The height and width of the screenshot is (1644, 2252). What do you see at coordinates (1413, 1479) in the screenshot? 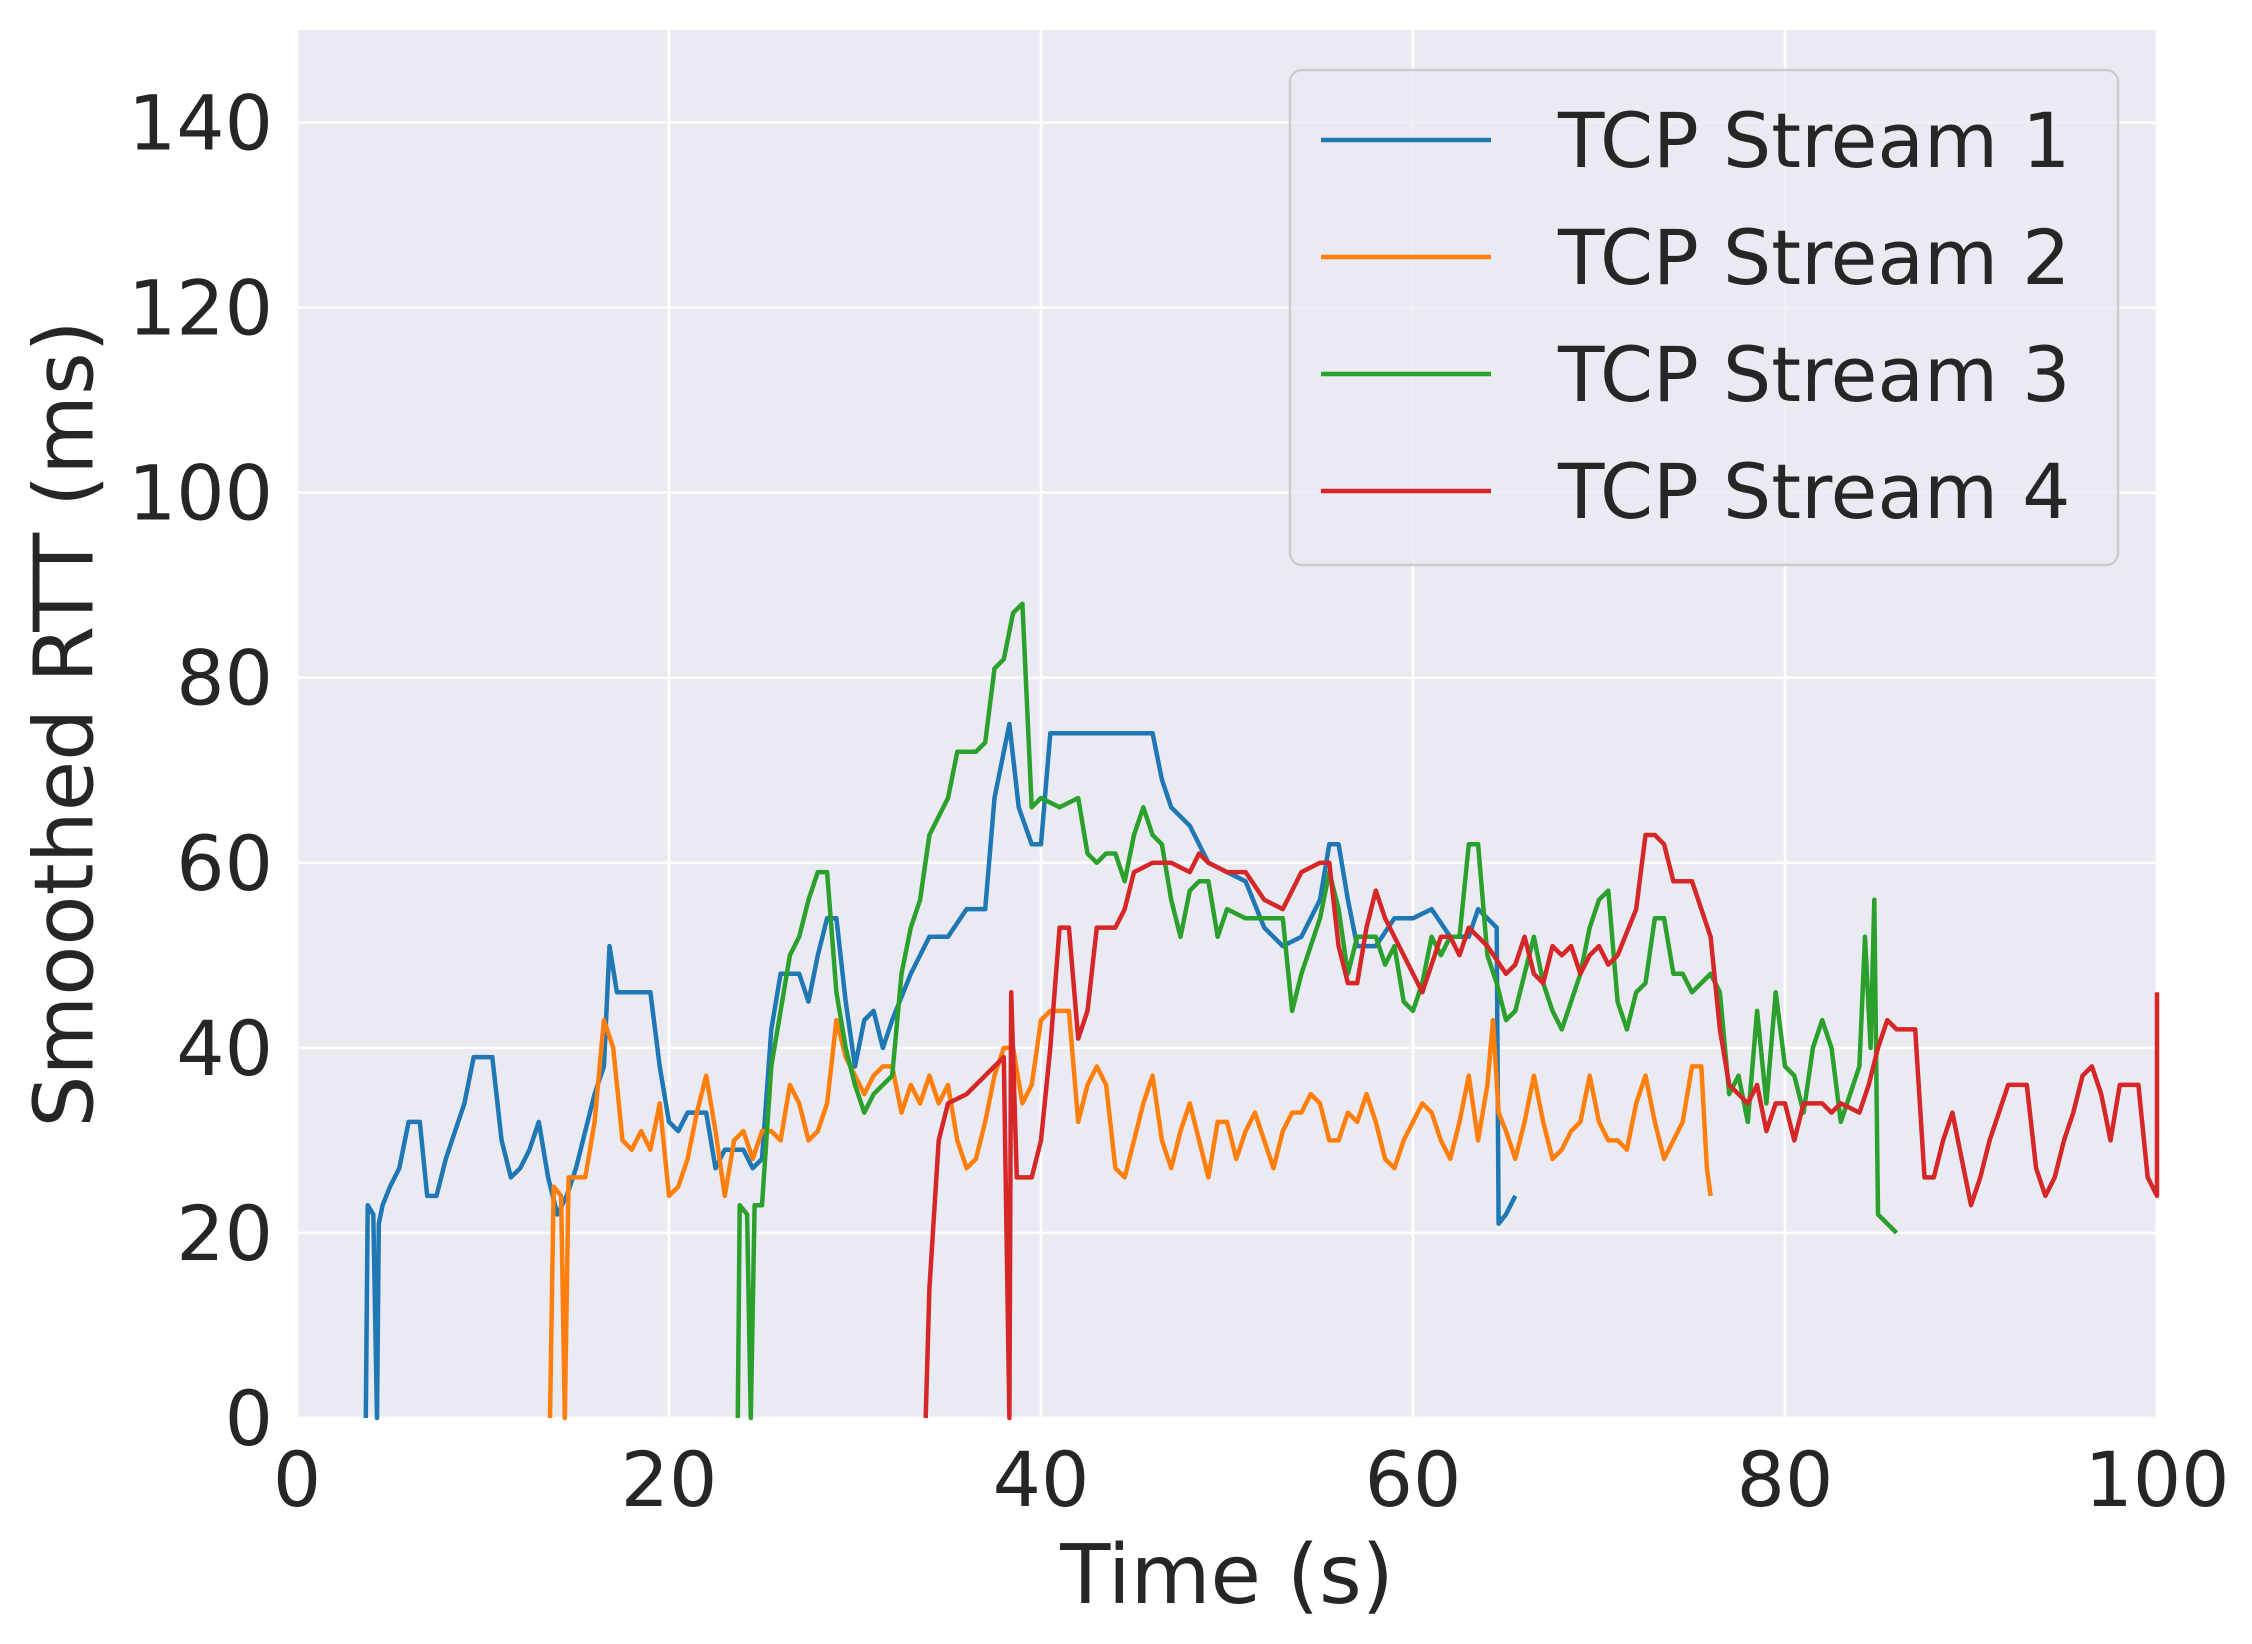
I see `x-tick-label: 60` at bounding box center [1413, 1479].